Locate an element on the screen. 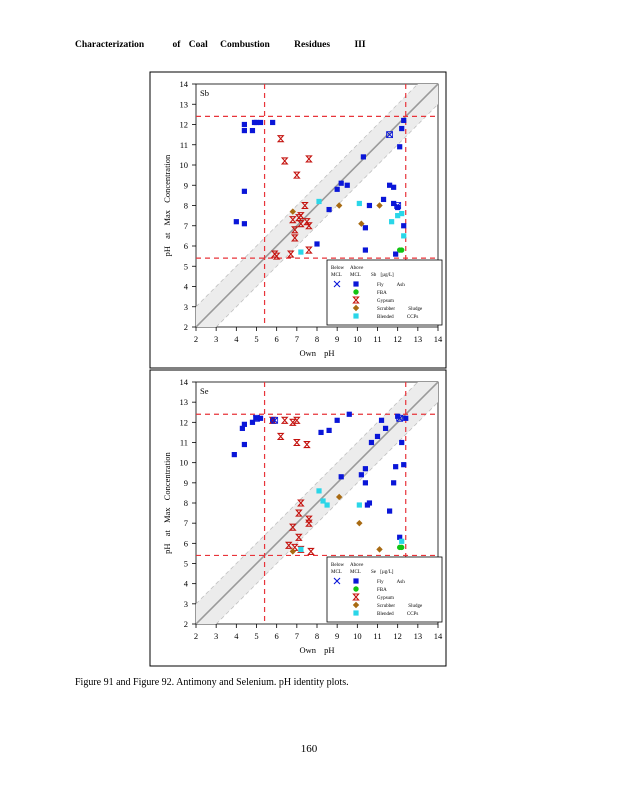 The height and width of the screenshot is (800, 618). x-tick-label: 14 is located at coordinates (438, 339).